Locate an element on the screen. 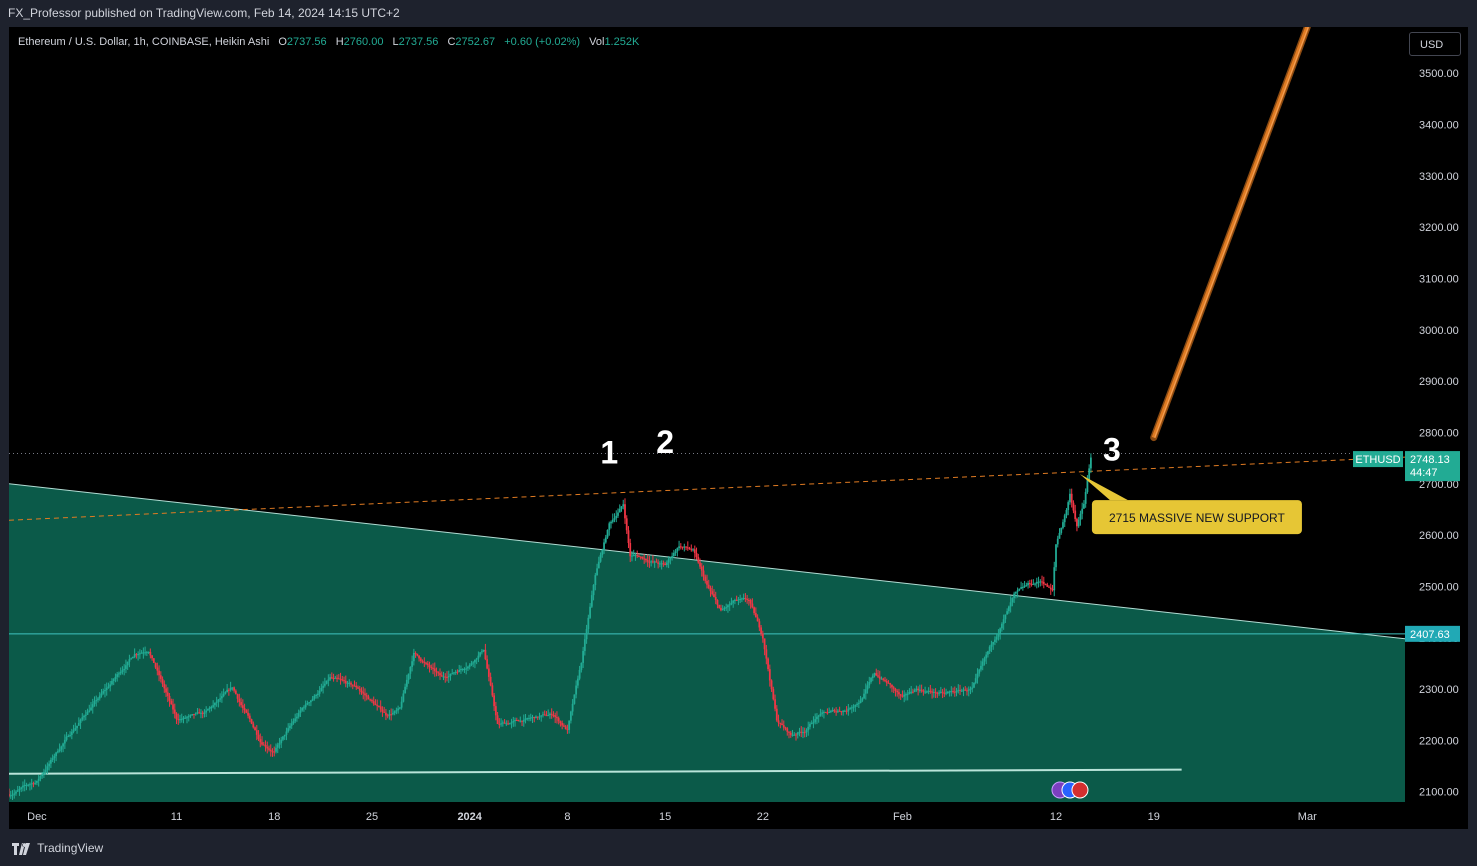 This screenshot has width=1477, height=866. tradingview-logo-icon is located at coordinates (21, 848).